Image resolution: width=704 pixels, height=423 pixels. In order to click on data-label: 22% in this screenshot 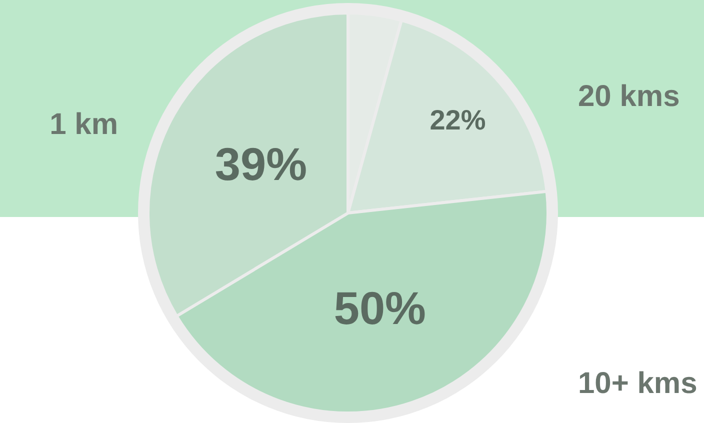, I will do `click(458, 120)`.